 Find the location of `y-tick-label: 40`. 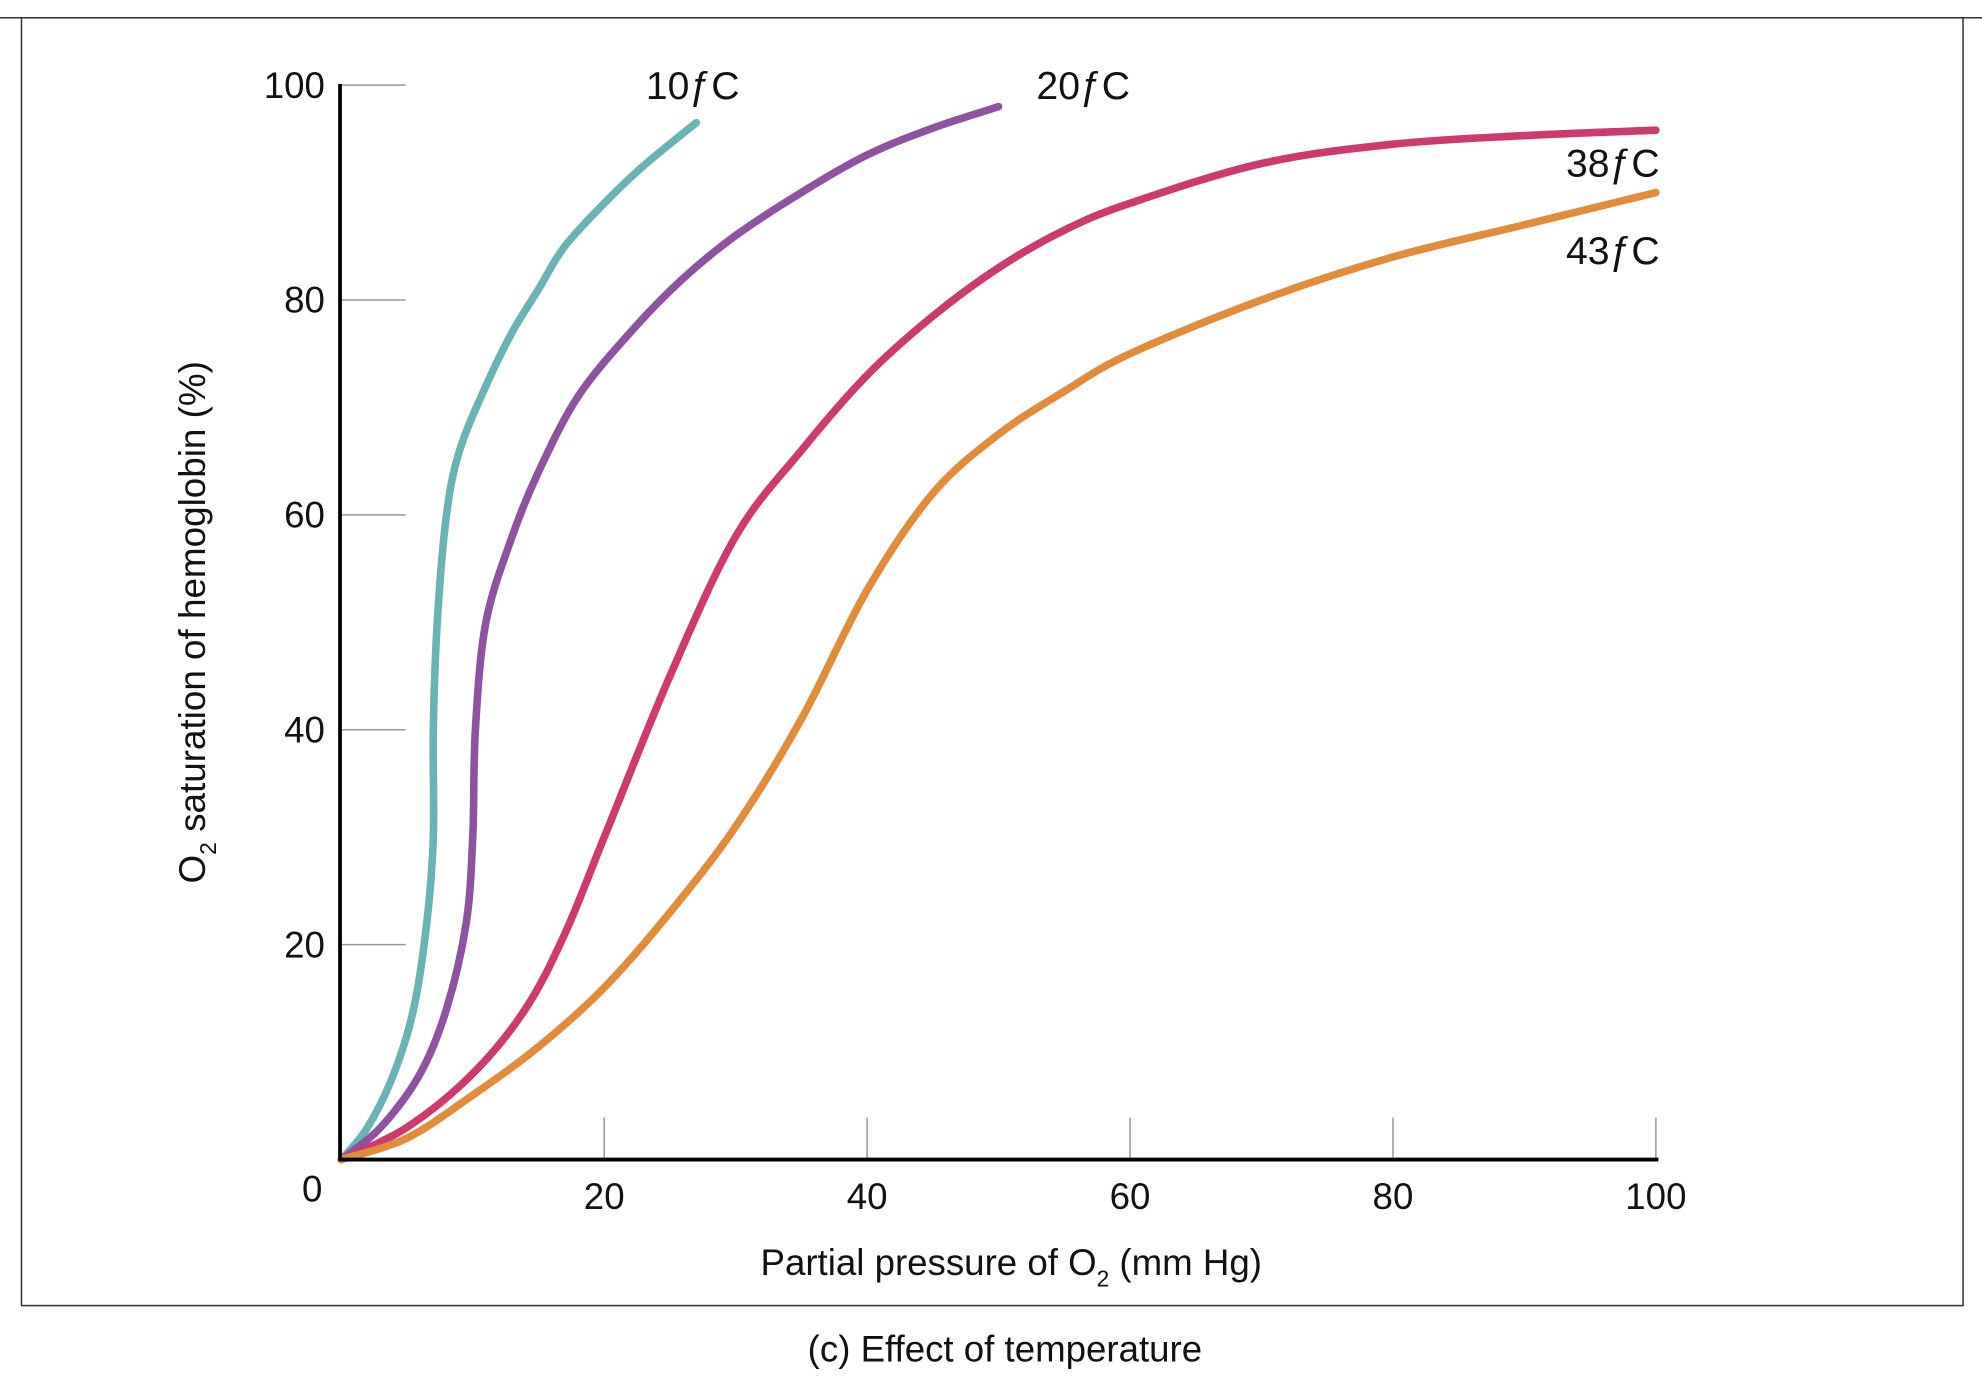

y-tick-label: 40 is located at coordinates (304, 729).